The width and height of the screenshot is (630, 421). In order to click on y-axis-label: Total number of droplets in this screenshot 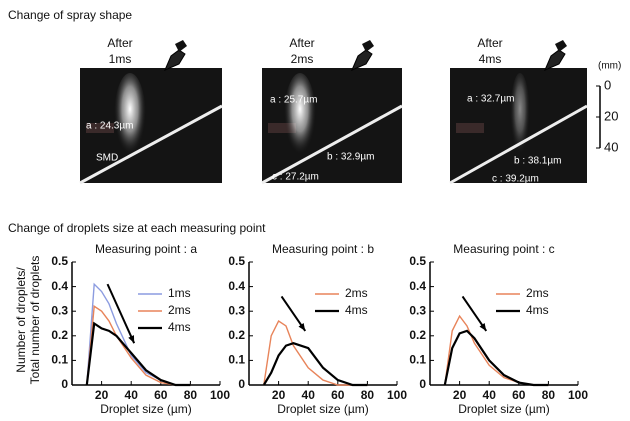, I will do `click(35, 320)`.